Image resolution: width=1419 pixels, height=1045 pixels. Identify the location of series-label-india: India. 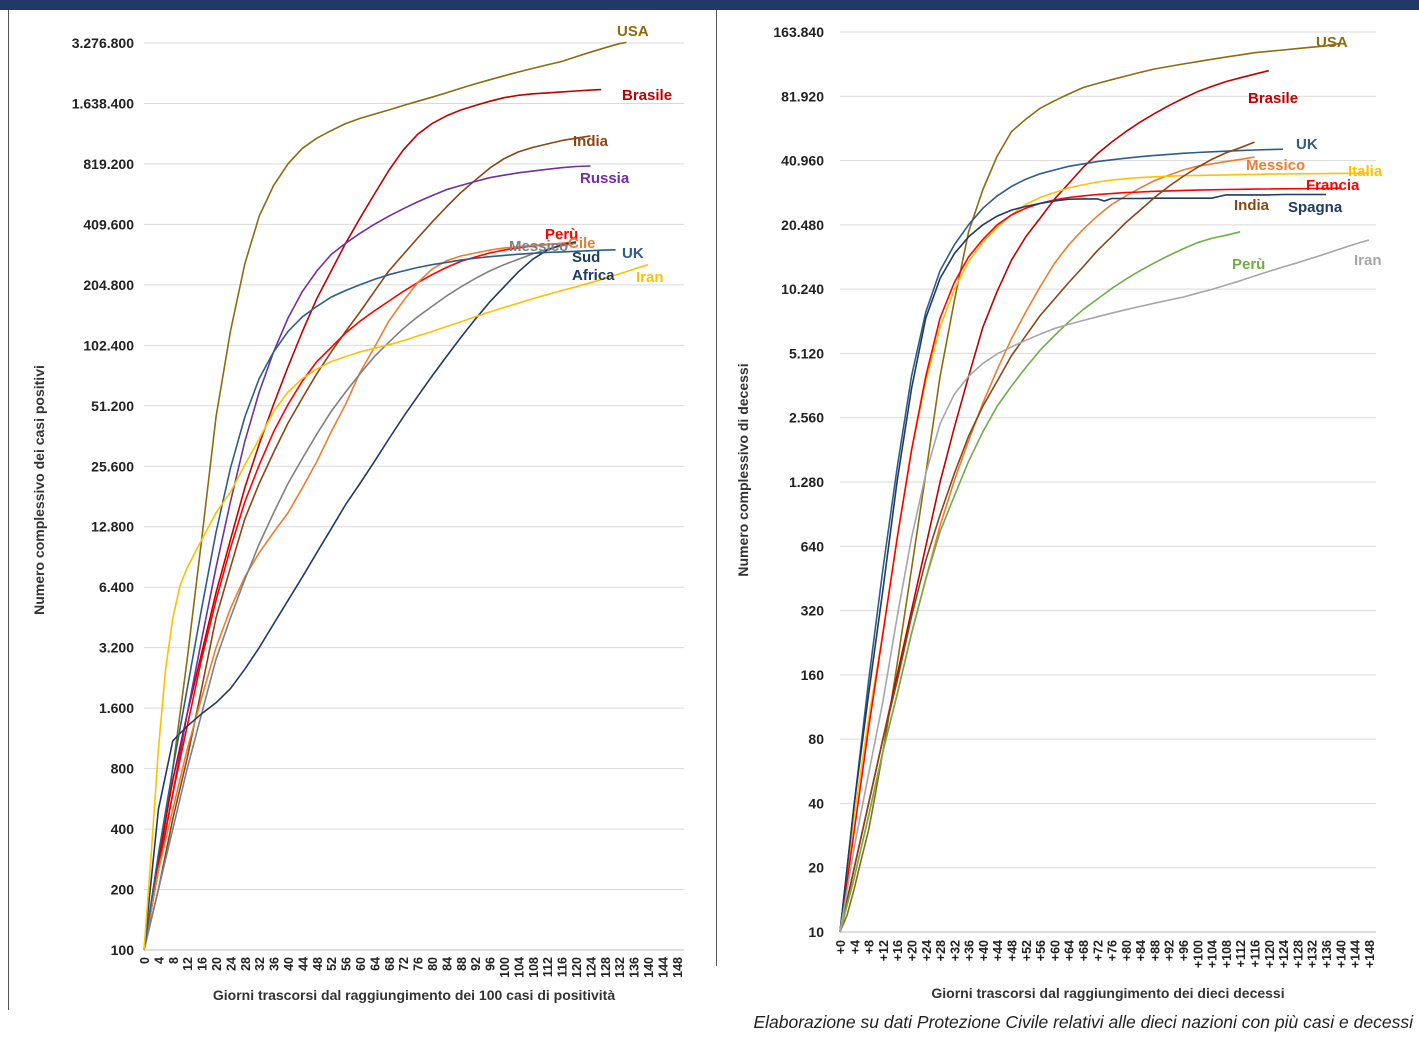
(1252, 205).